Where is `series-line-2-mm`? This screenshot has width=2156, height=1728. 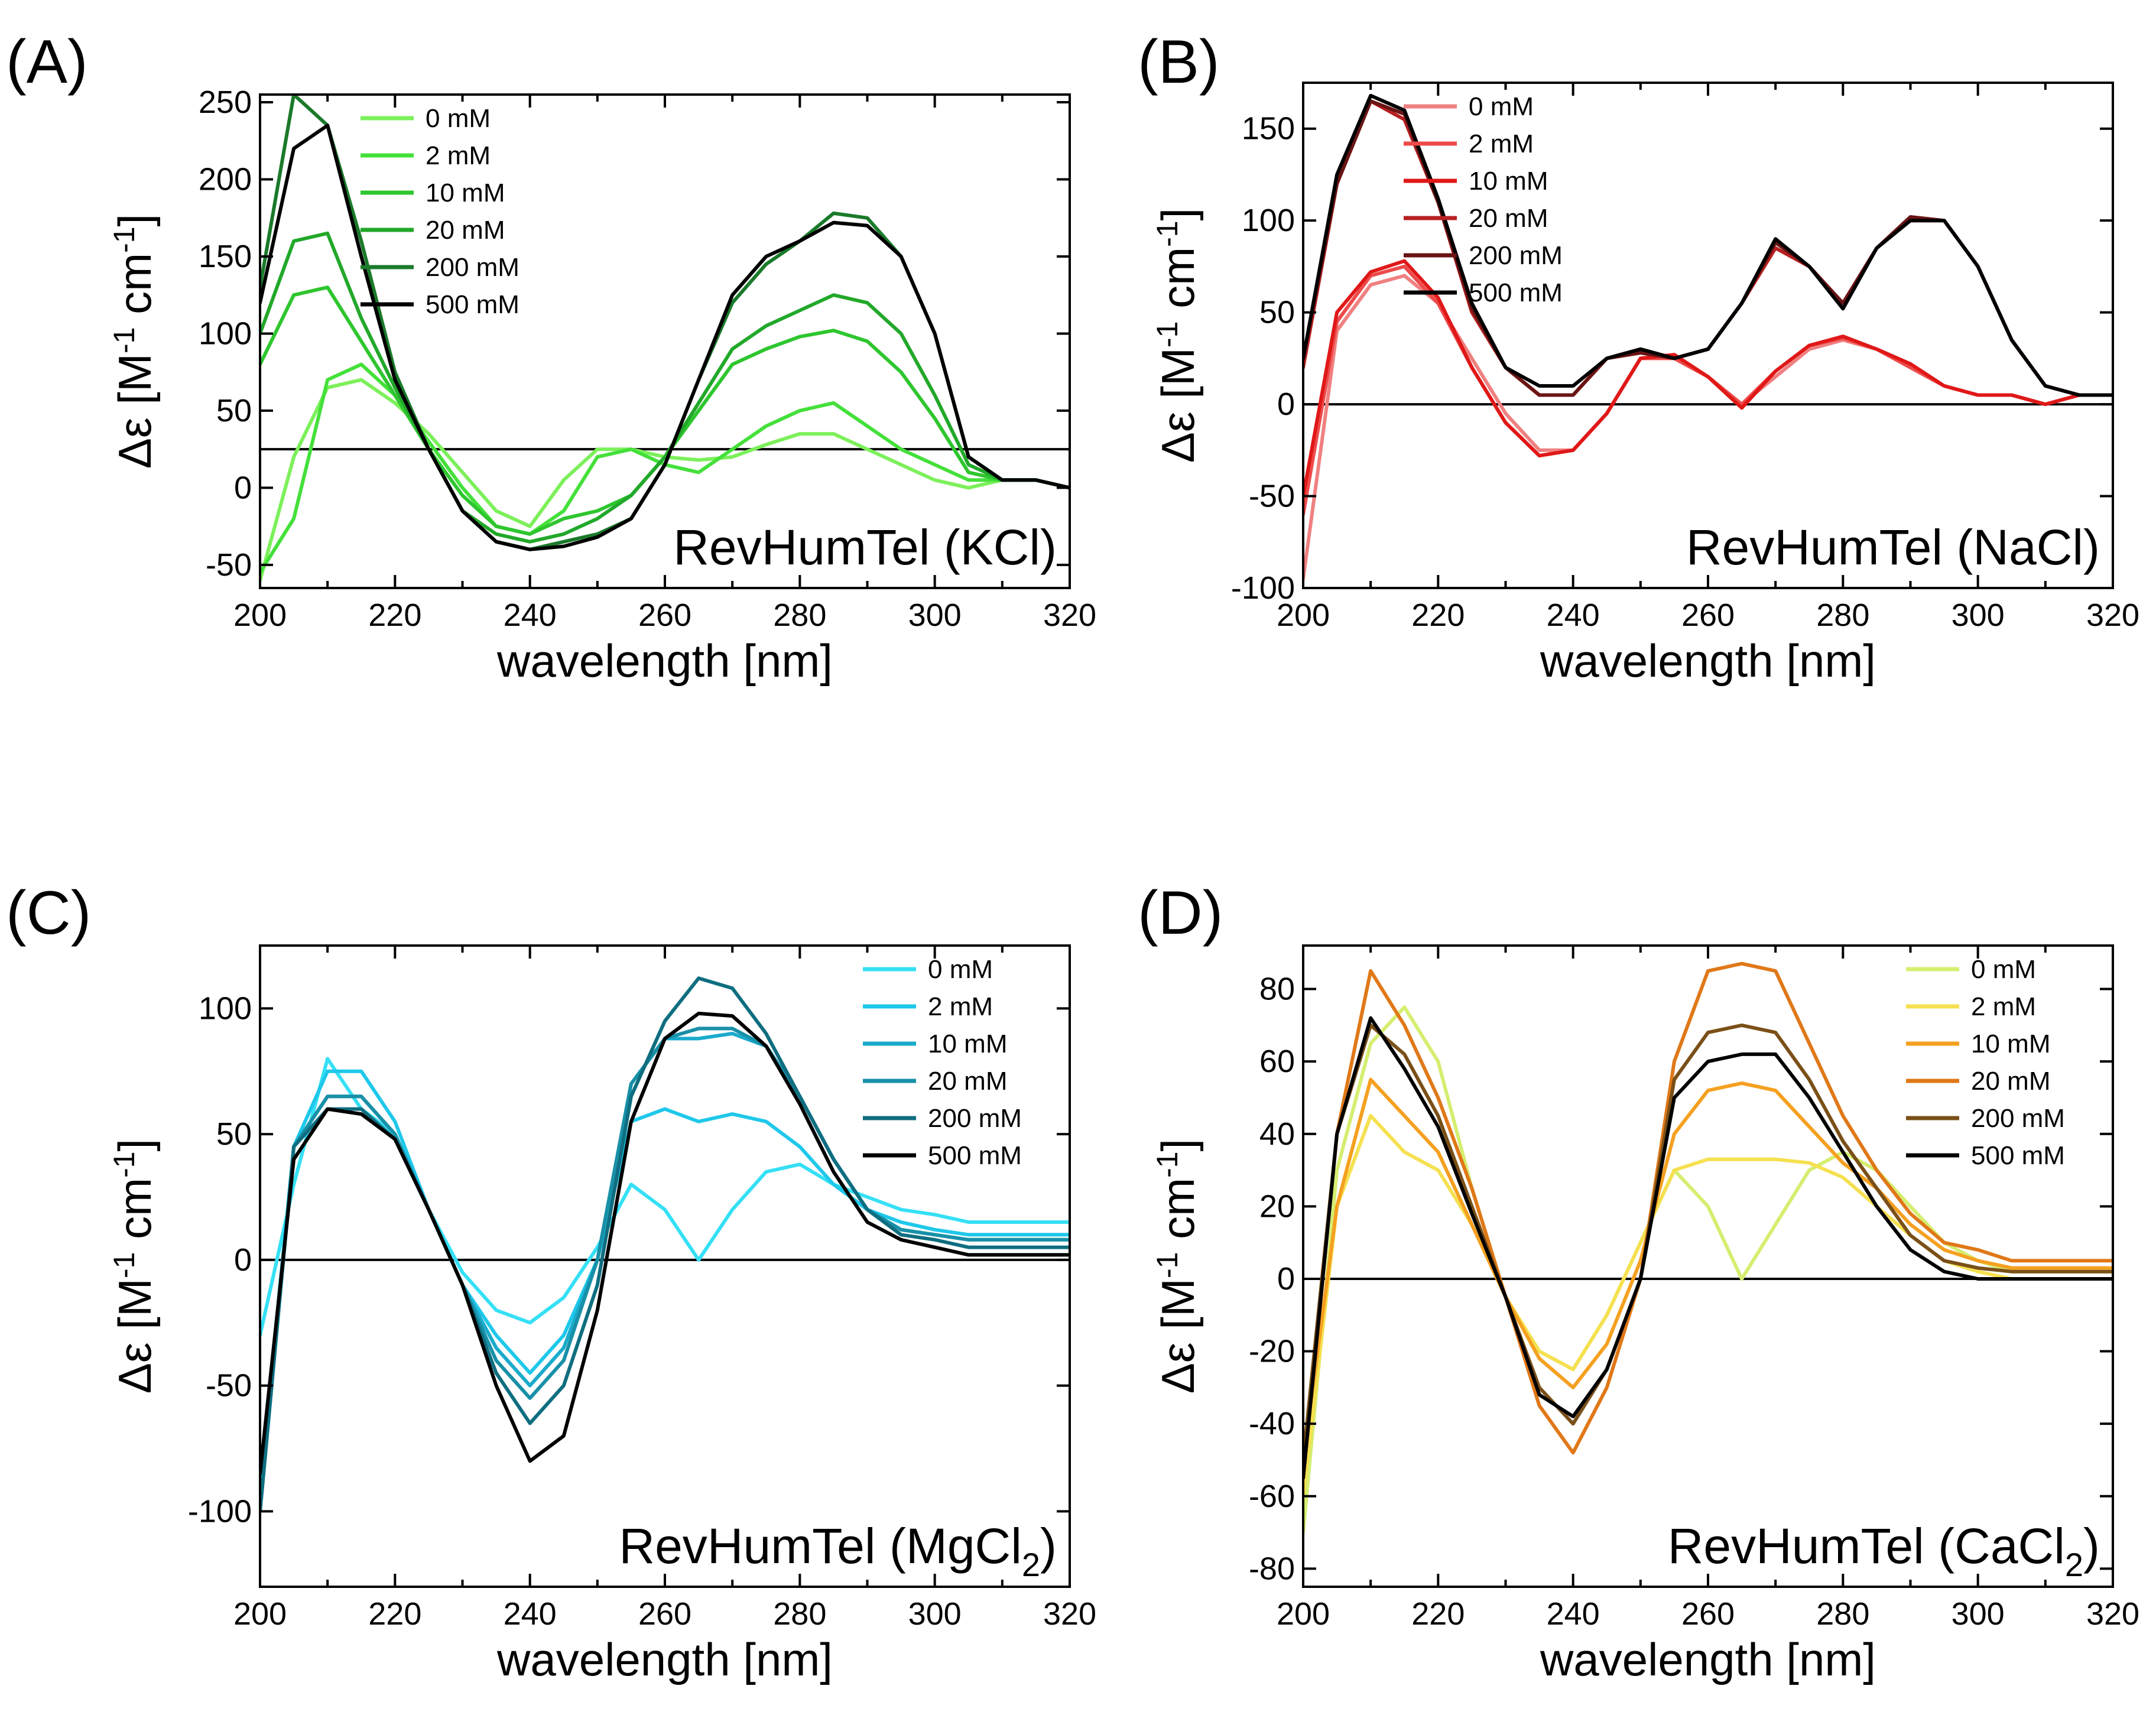 series-line-2-mm is located at coordinates (665, 1278).